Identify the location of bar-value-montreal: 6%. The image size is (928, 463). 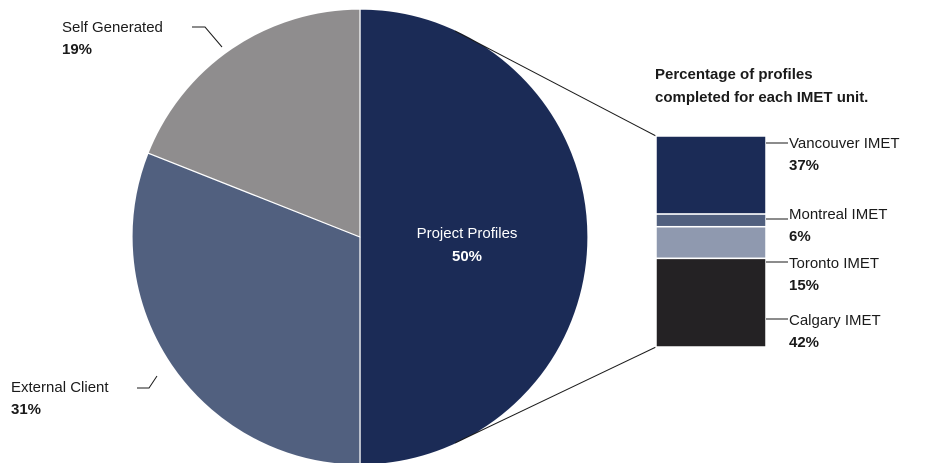
(800, 236).